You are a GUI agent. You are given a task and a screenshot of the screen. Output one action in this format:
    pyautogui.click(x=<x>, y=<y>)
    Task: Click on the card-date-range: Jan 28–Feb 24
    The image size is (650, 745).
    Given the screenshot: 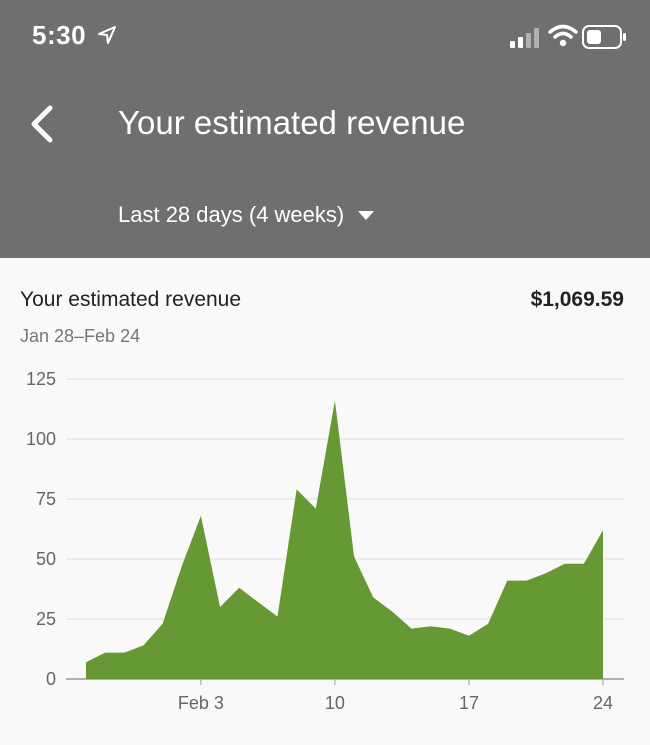 What is the action you would take?
    pyautogui.click(x=80, y=336)
    